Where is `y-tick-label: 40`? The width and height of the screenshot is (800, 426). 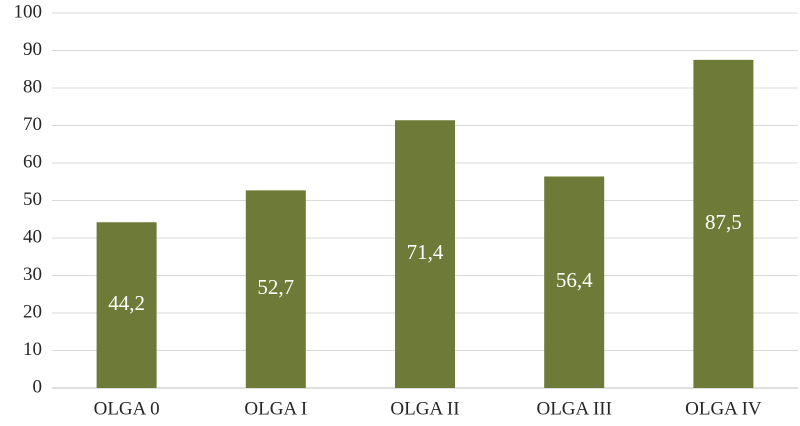
y-tick-label: 40 is located at coordinates (32, 236).